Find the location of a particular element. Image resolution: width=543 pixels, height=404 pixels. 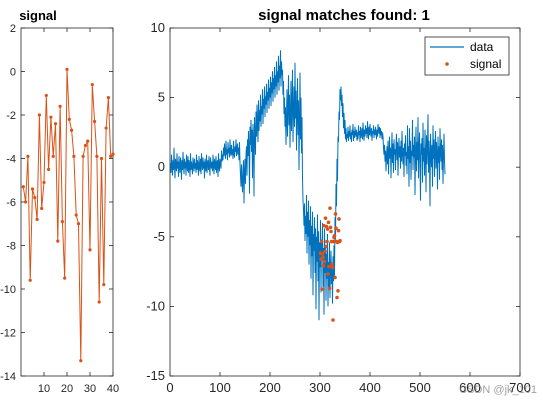

signal-x-ticks: 10 20 30 40 is located at coordinates (78, 211).